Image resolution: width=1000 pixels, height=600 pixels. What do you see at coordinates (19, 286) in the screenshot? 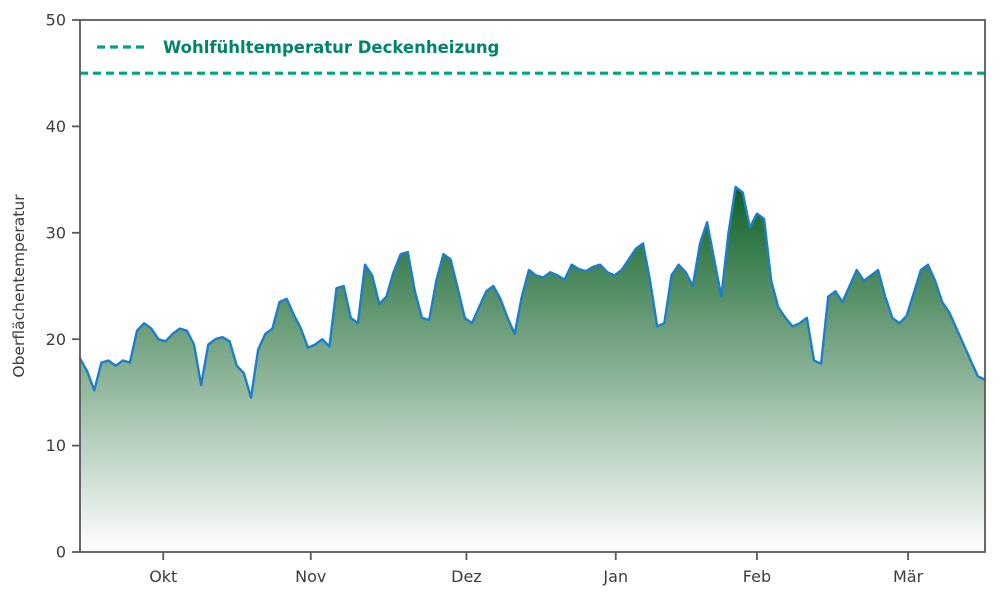
I see `y-axis-label: Oberflächentemperatur` at bounding box center [19, 286].